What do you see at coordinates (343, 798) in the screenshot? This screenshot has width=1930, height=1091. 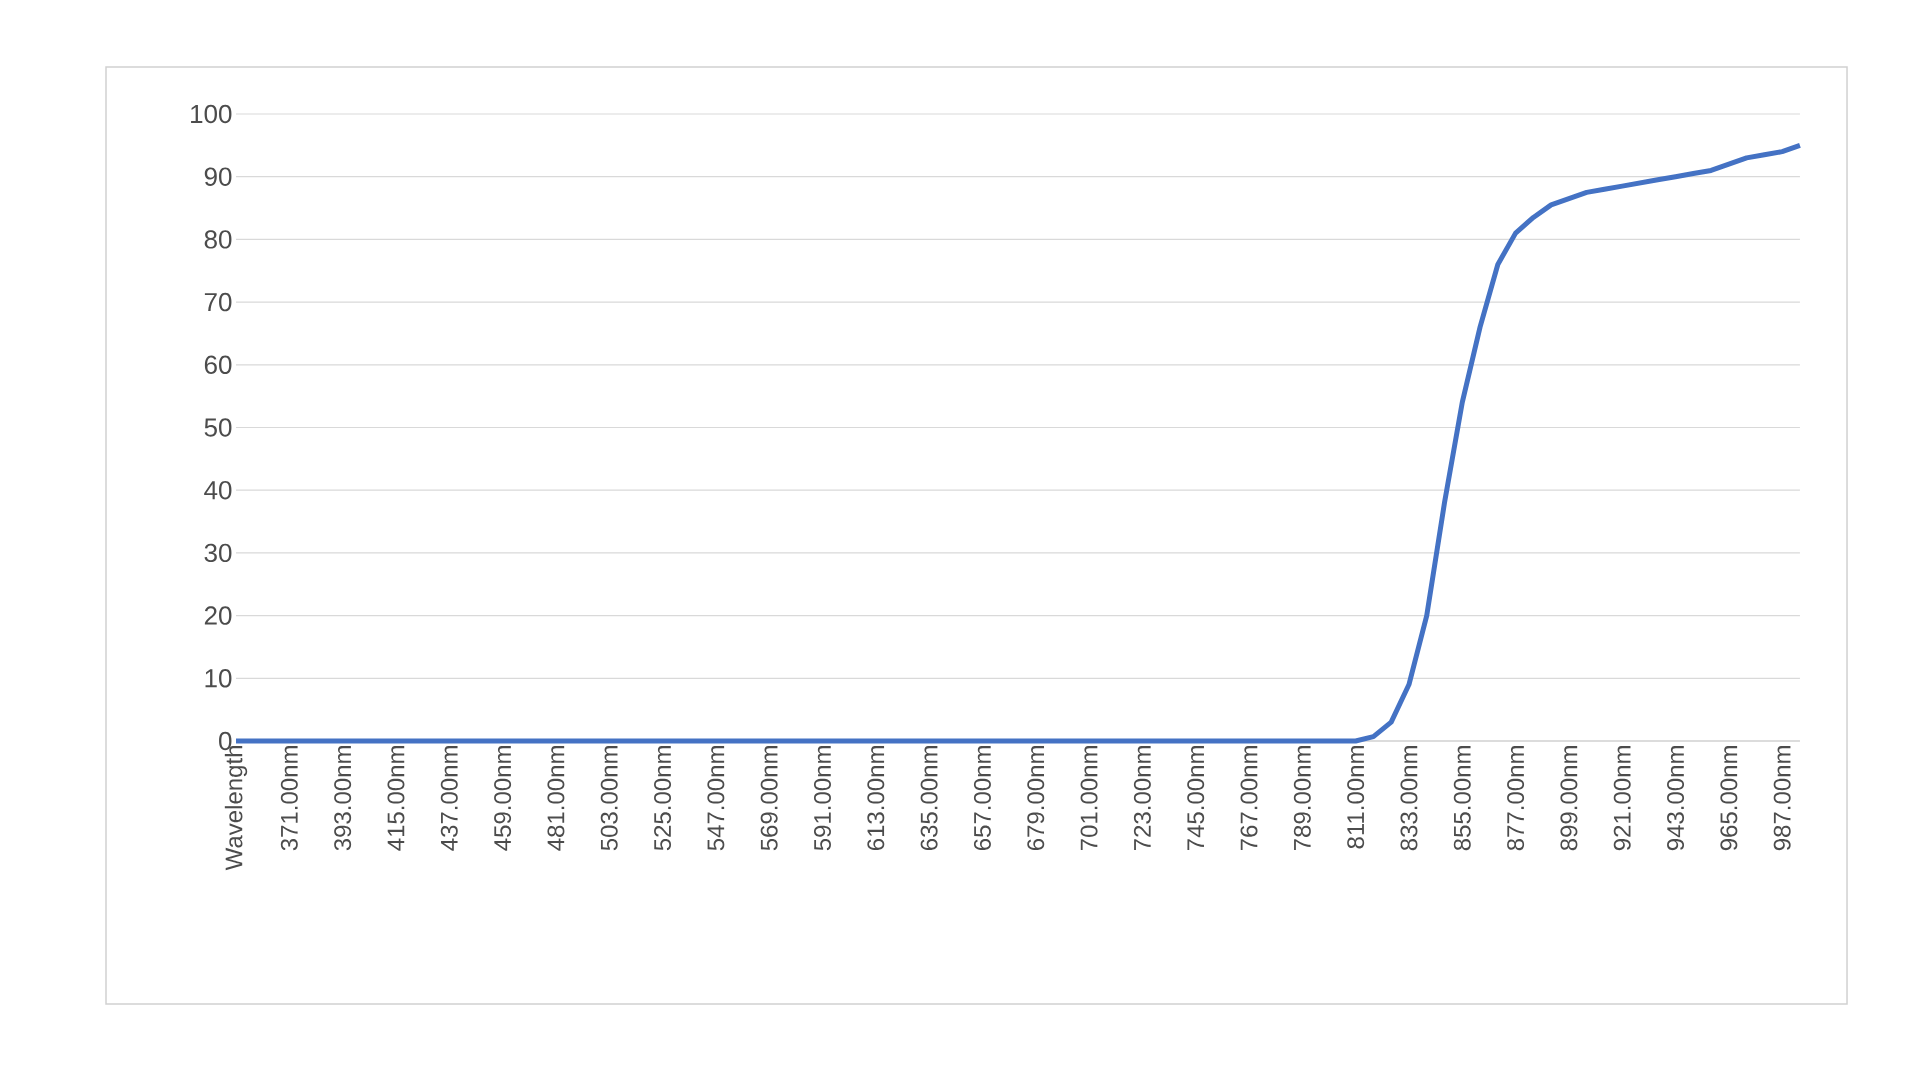 I see `x-tick-label: 393.00nm` at bounding box center [343, 798].